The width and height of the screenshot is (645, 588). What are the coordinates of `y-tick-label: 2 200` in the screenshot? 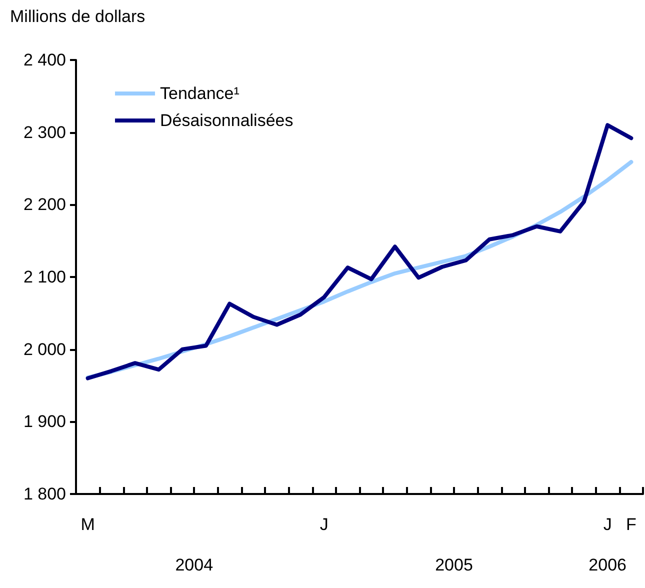 It's located at (44, 204).